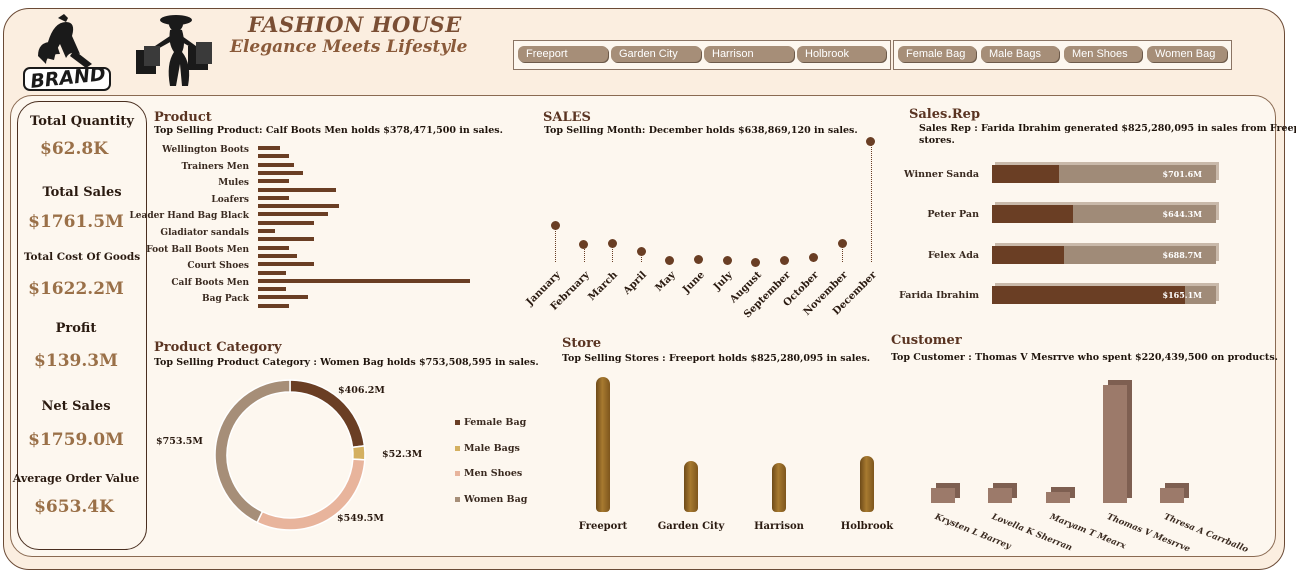 The width and height of the screenshot is (1296, 580). What do you see at coordinates (76, 222) in the screenshot?
I see `kpi-value-total-sales: $1761.5M` at bounding box center [76, 222].